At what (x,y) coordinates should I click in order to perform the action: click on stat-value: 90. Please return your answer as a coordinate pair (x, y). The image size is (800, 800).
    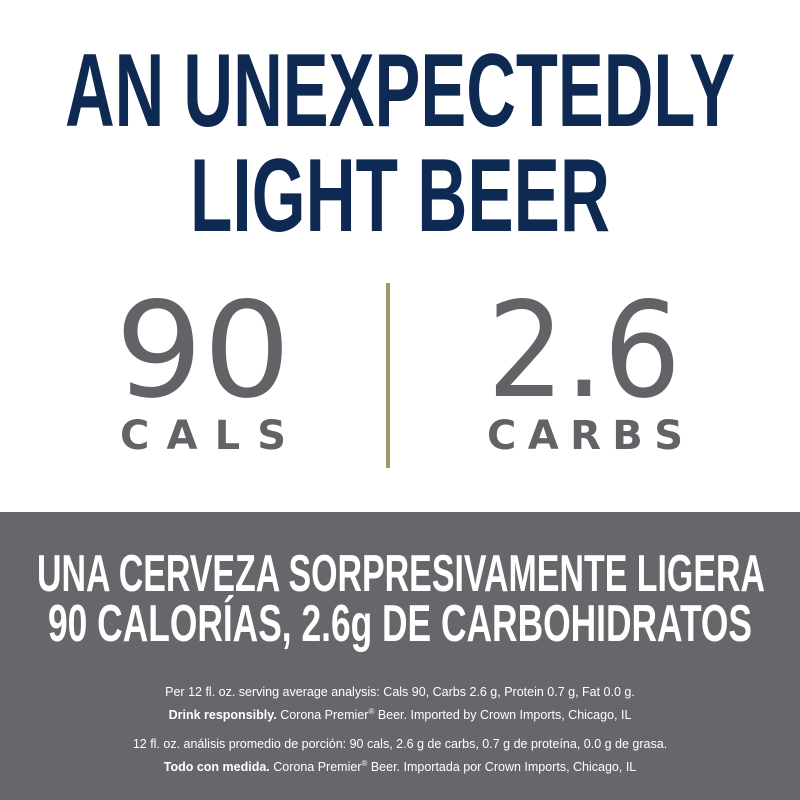
    Looking at the image, I should click on (203, 351).